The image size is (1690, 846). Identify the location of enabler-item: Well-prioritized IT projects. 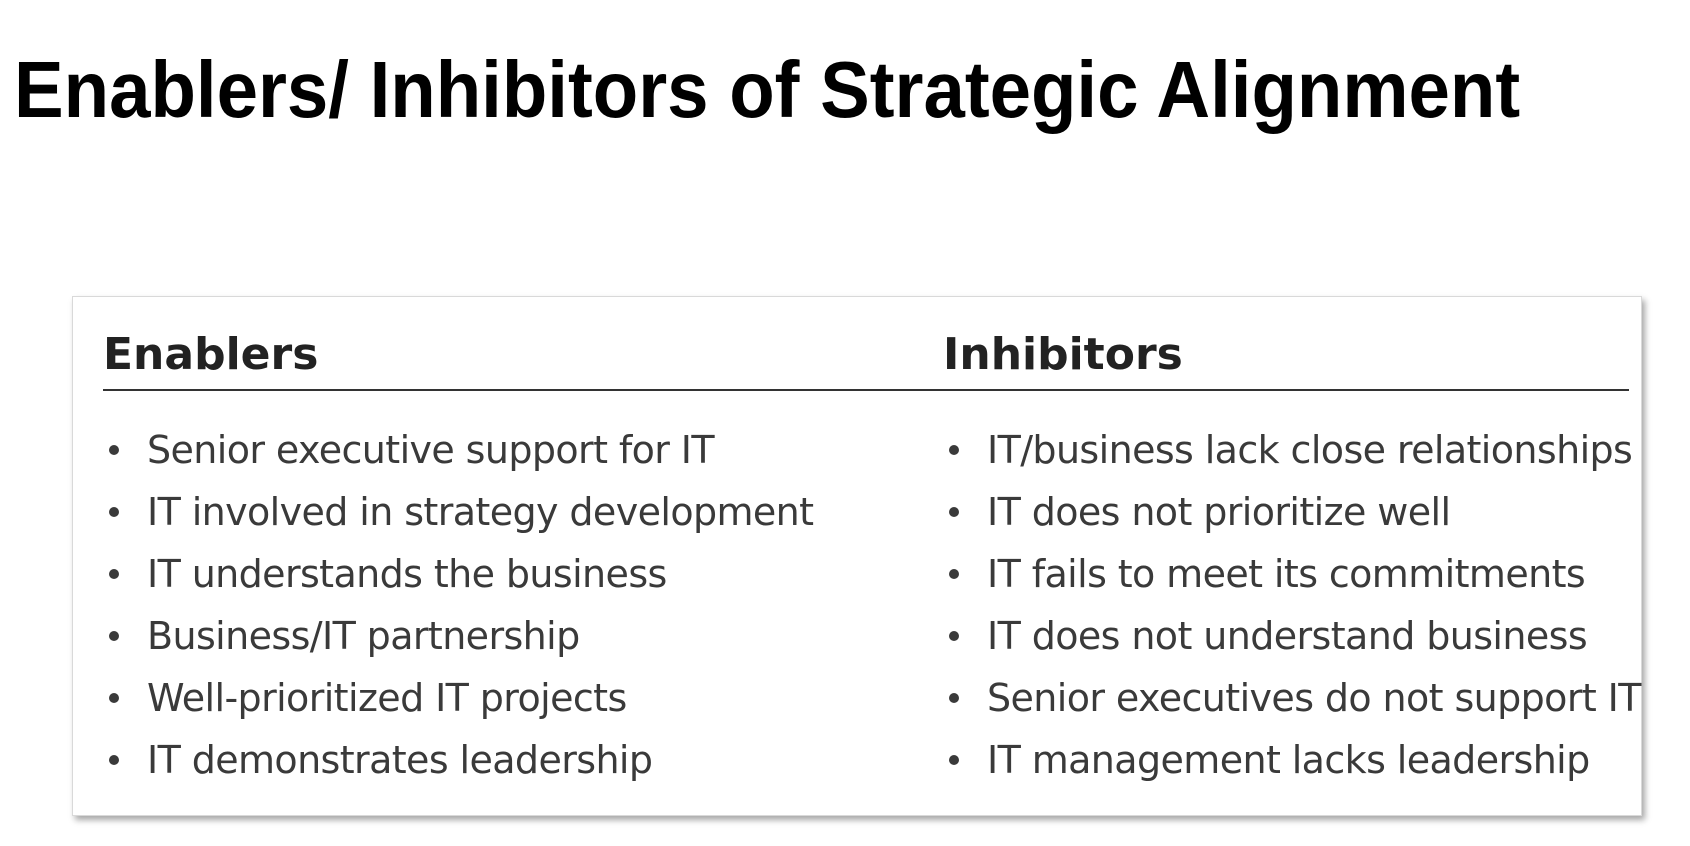
(458, 698).